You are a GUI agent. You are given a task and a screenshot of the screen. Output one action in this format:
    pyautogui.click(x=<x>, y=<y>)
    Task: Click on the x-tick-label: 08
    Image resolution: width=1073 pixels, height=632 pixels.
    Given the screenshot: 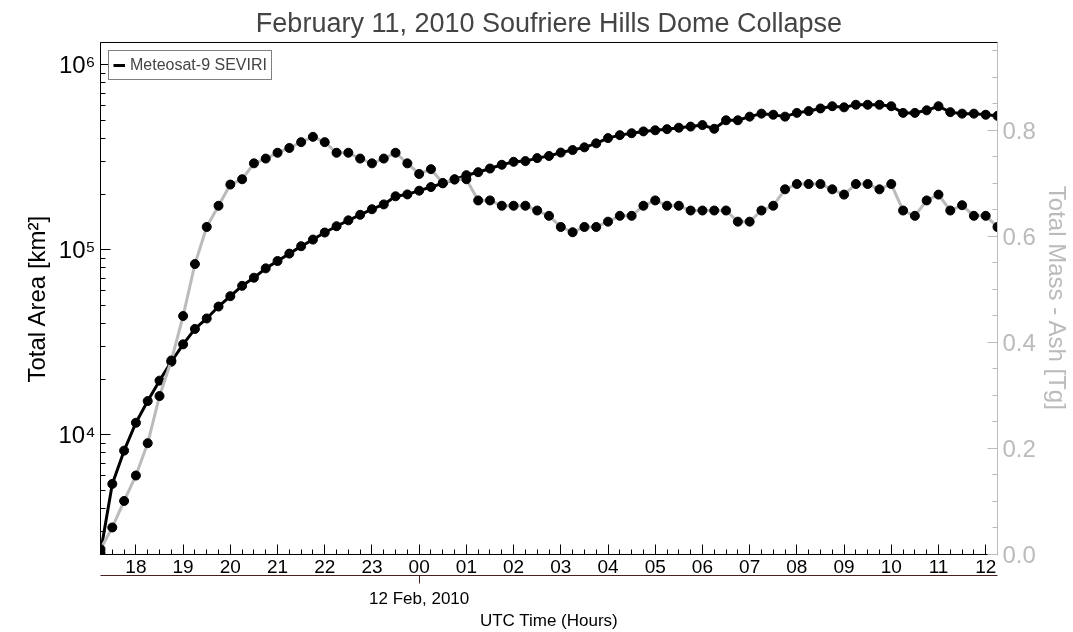 What is the action you would take?
    pyautogui.click(x=797, y=566)
    